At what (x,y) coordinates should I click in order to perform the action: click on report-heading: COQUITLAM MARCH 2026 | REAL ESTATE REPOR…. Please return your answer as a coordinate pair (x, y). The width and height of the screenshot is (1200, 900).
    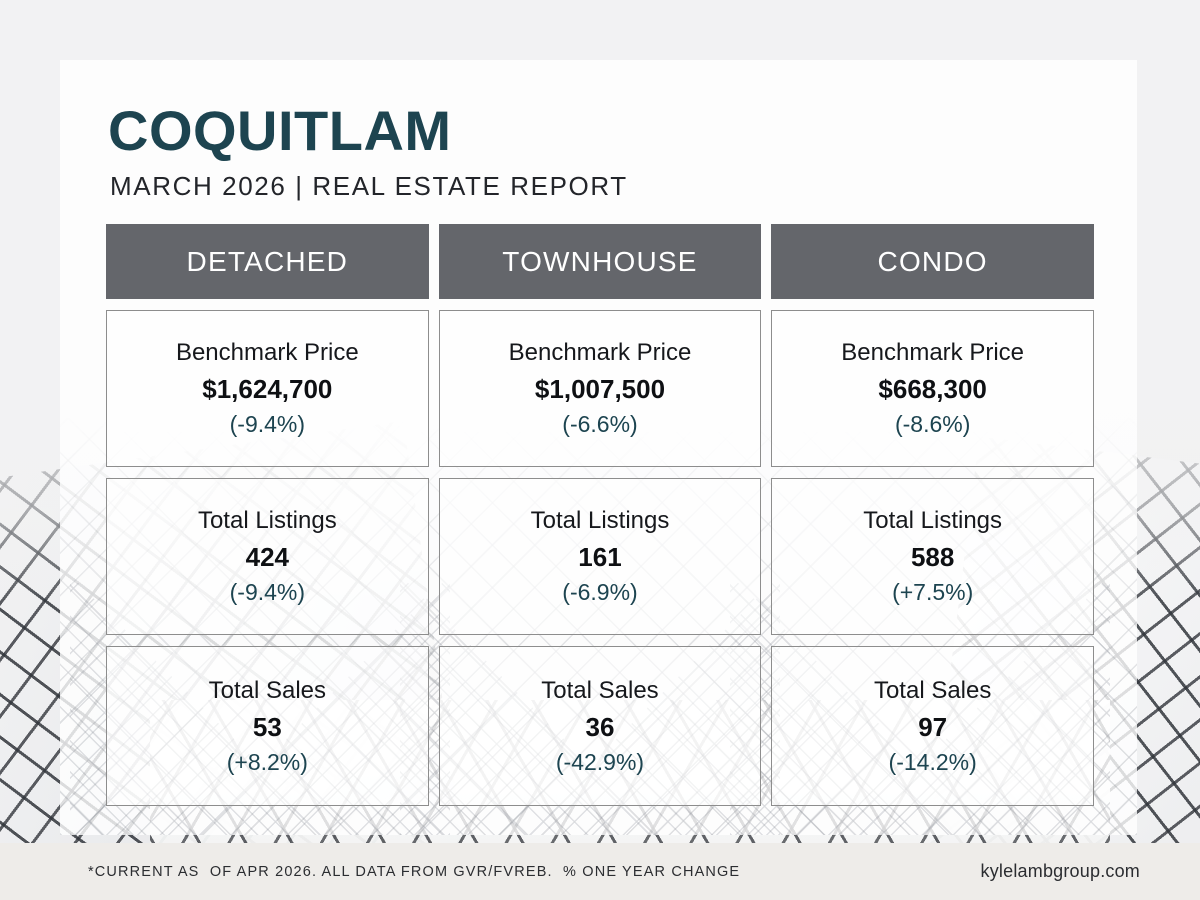
    Looking at the image, I should click on (598, 131).